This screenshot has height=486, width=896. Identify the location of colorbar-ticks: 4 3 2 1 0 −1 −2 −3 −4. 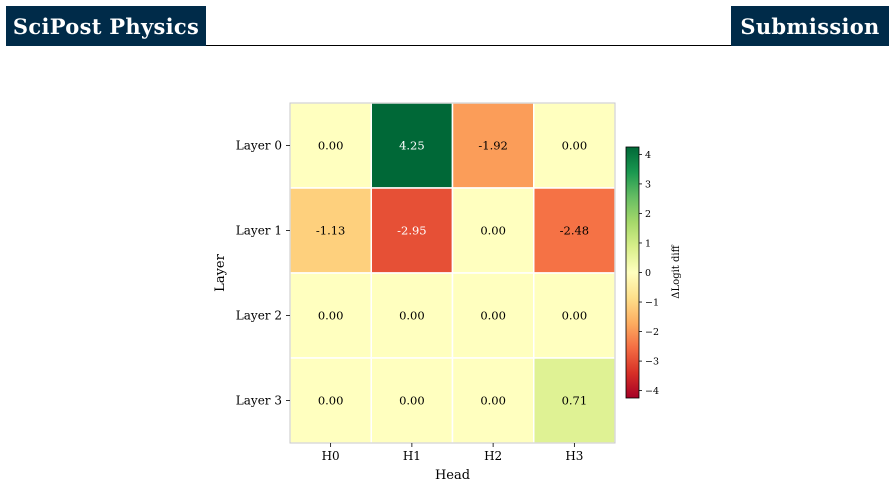
(649, 273).